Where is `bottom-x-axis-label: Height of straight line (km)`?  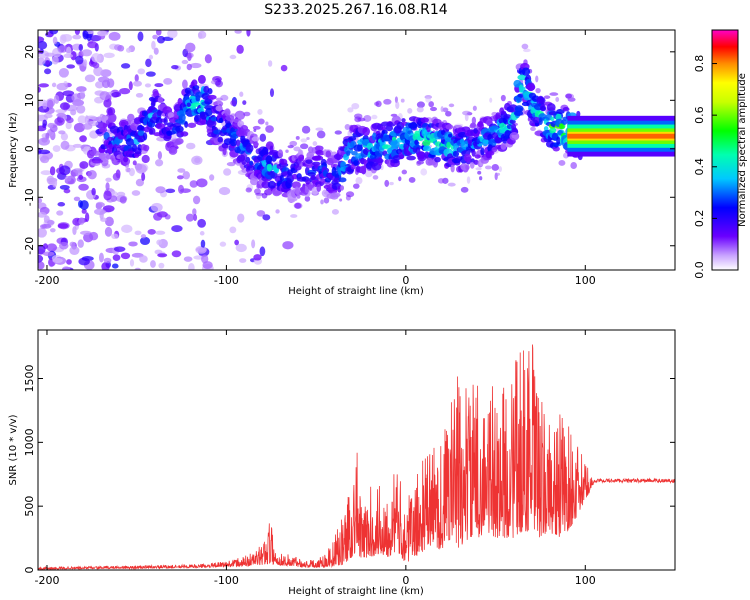
bottom-x-axis-label: Height of straight line (km) is located at coordinates (356, 591).